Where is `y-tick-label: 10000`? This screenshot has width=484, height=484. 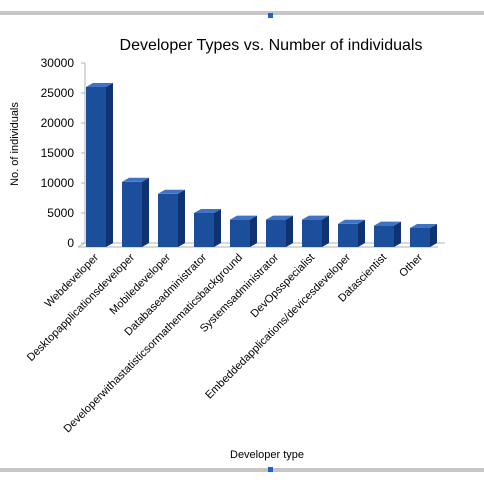
y-tick-label: 10000 is located at coordinates (58, 183).